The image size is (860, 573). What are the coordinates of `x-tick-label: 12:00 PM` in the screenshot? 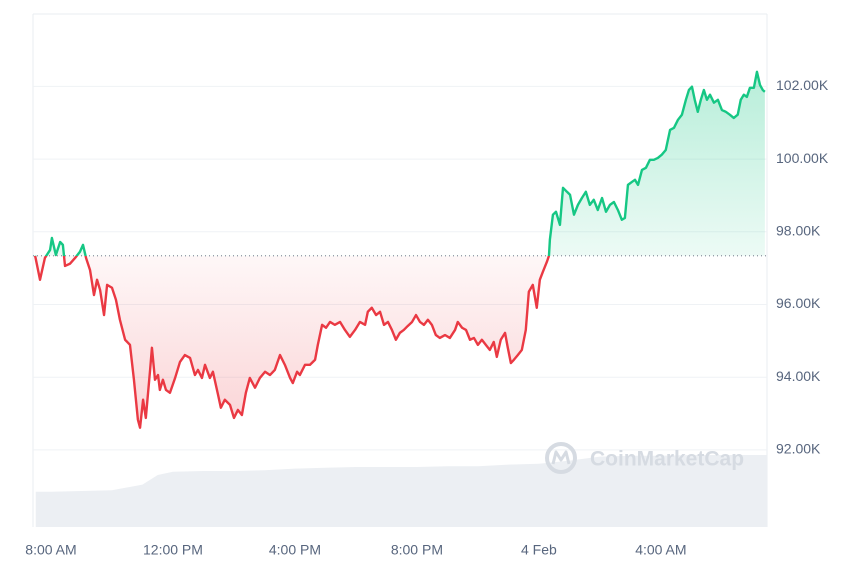 It's located at (173, 550).